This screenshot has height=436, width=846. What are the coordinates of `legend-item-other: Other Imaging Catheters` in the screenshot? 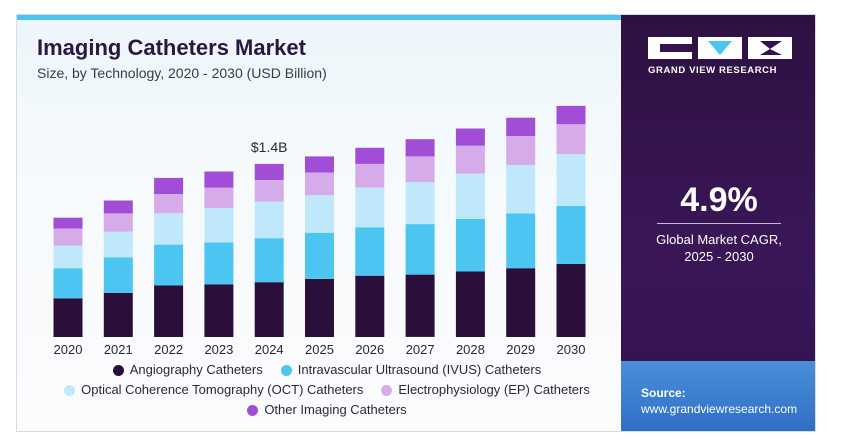 It's located at (327, 410).